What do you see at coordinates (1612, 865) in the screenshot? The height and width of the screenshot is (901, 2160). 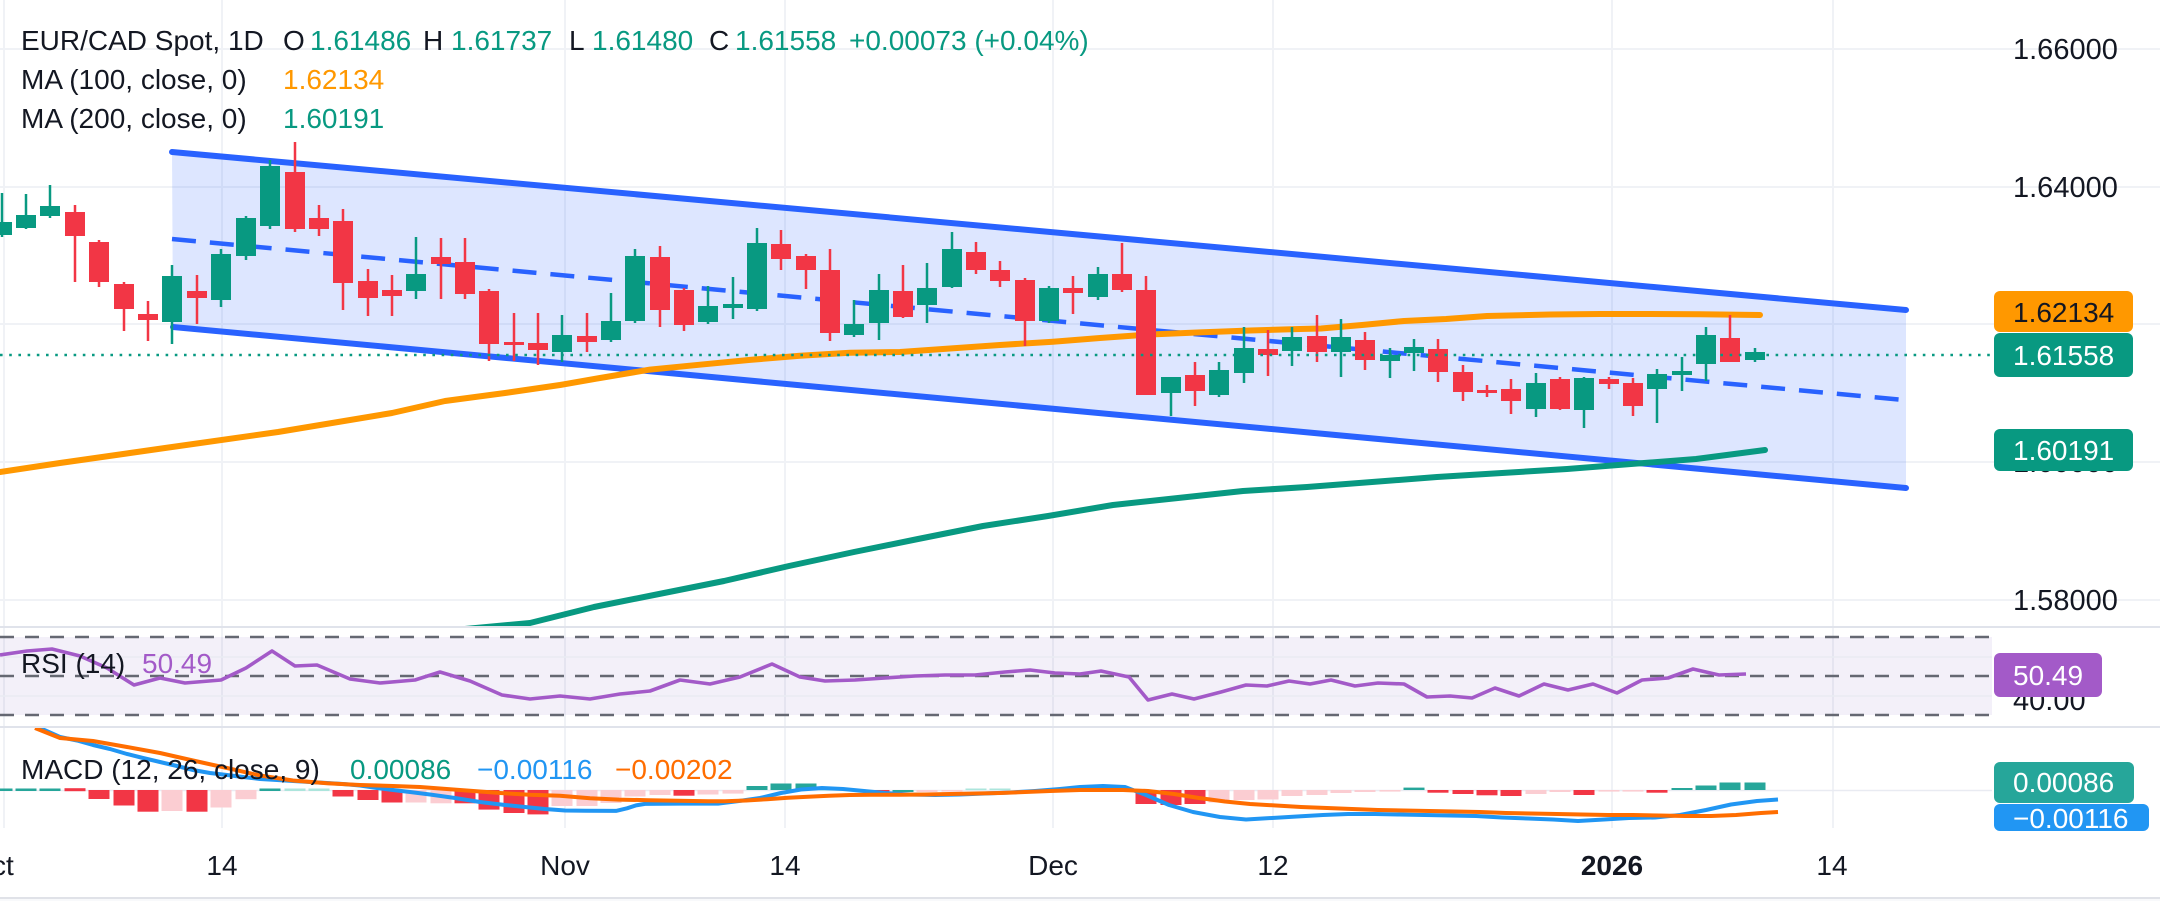 I see `svg-text: 2026` at bounding box center [1612, 865].